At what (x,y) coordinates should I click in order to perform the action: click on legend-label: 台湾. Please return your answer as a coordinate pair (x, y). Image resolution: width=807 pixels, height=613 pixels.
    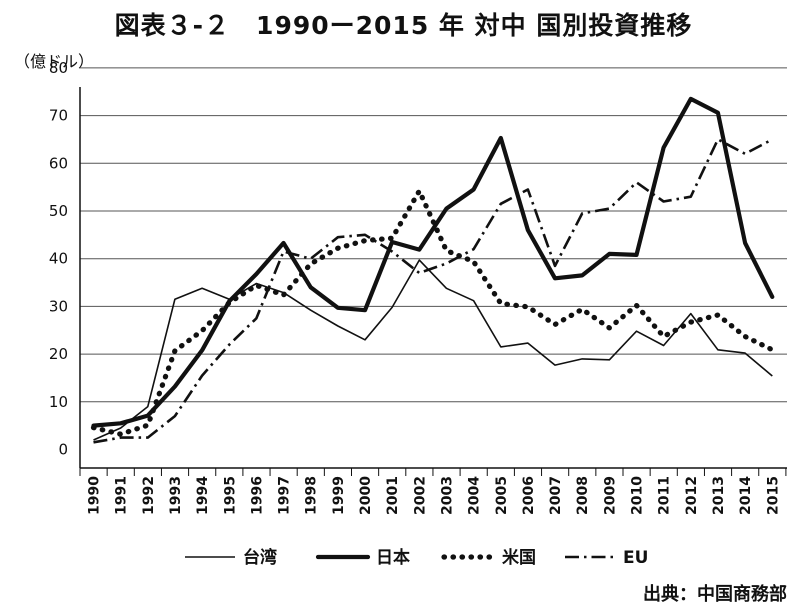
    Looking at the image, I should click on (260, 557).